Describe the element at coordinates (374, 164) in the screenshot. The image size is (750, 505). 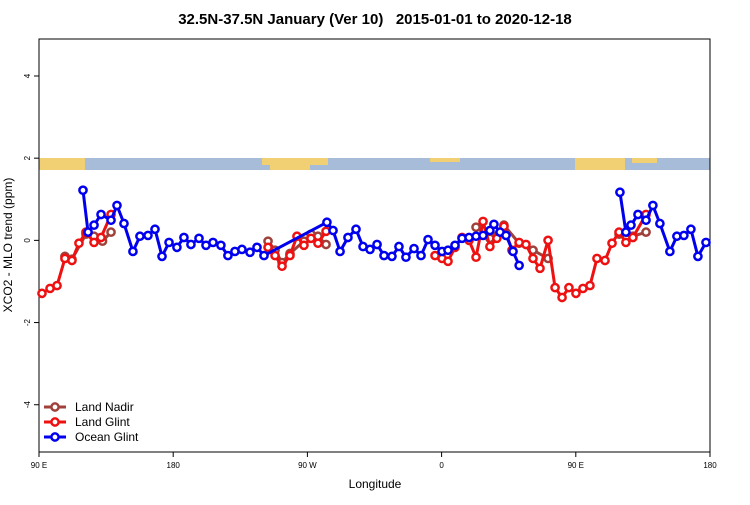
I see `map-strip` at that location.